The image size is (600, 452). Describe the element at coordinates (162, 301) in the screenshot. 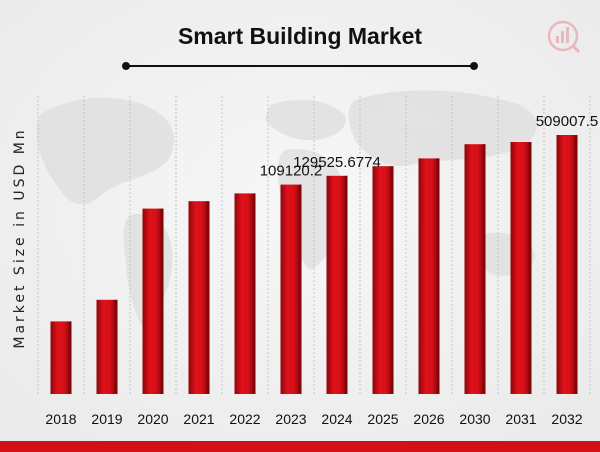

I see `bar-shade-2020` at that location.